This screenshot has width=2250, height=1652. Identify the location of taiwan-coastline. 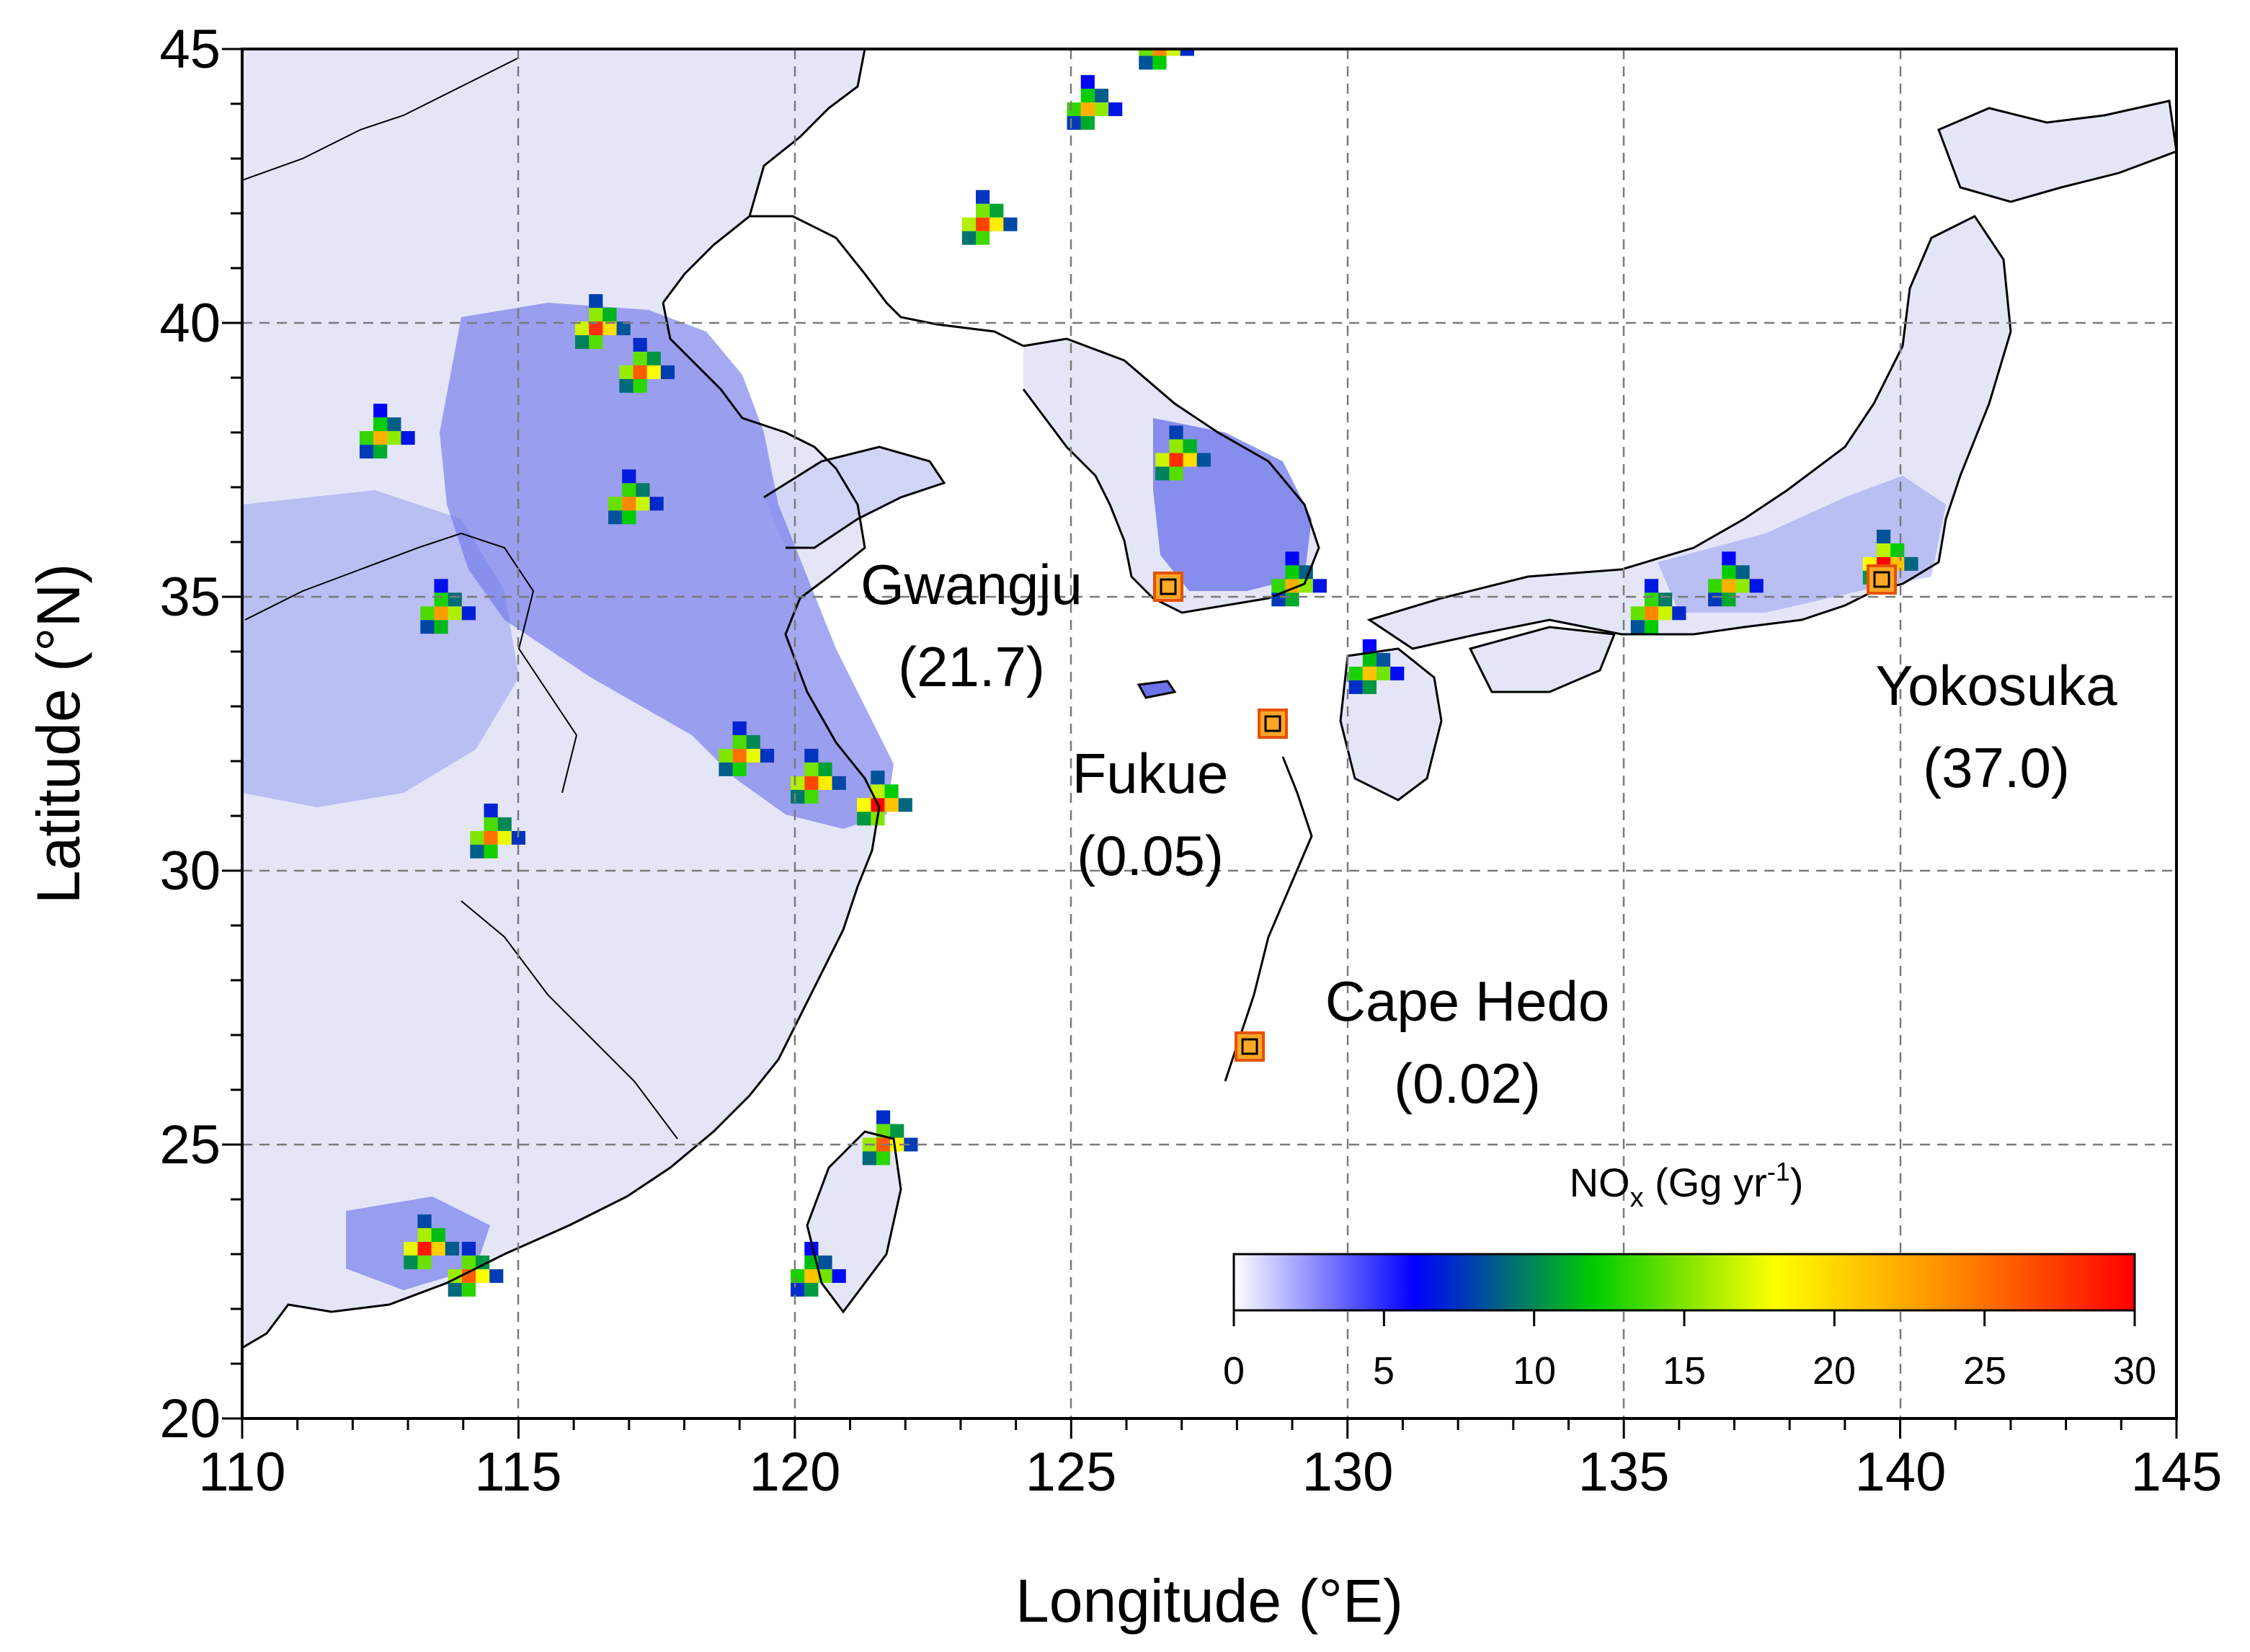
(854, 1222).